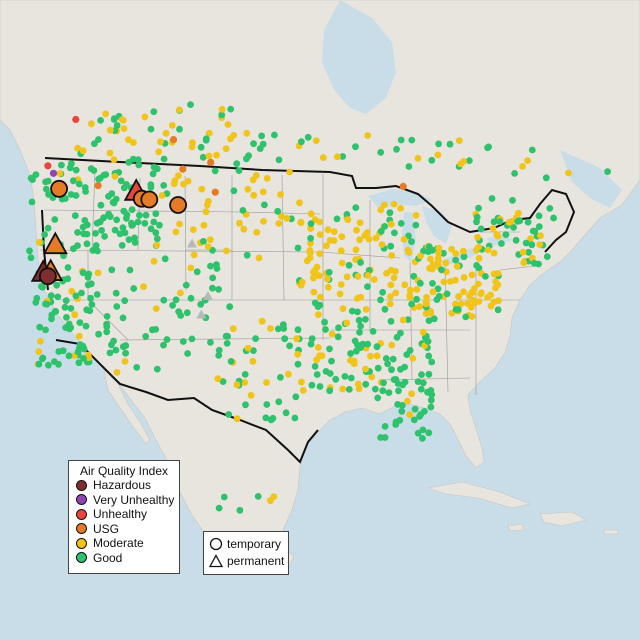 The image size is (640, 640). I want to click on usg-temporary-marker, so click(173, 140).